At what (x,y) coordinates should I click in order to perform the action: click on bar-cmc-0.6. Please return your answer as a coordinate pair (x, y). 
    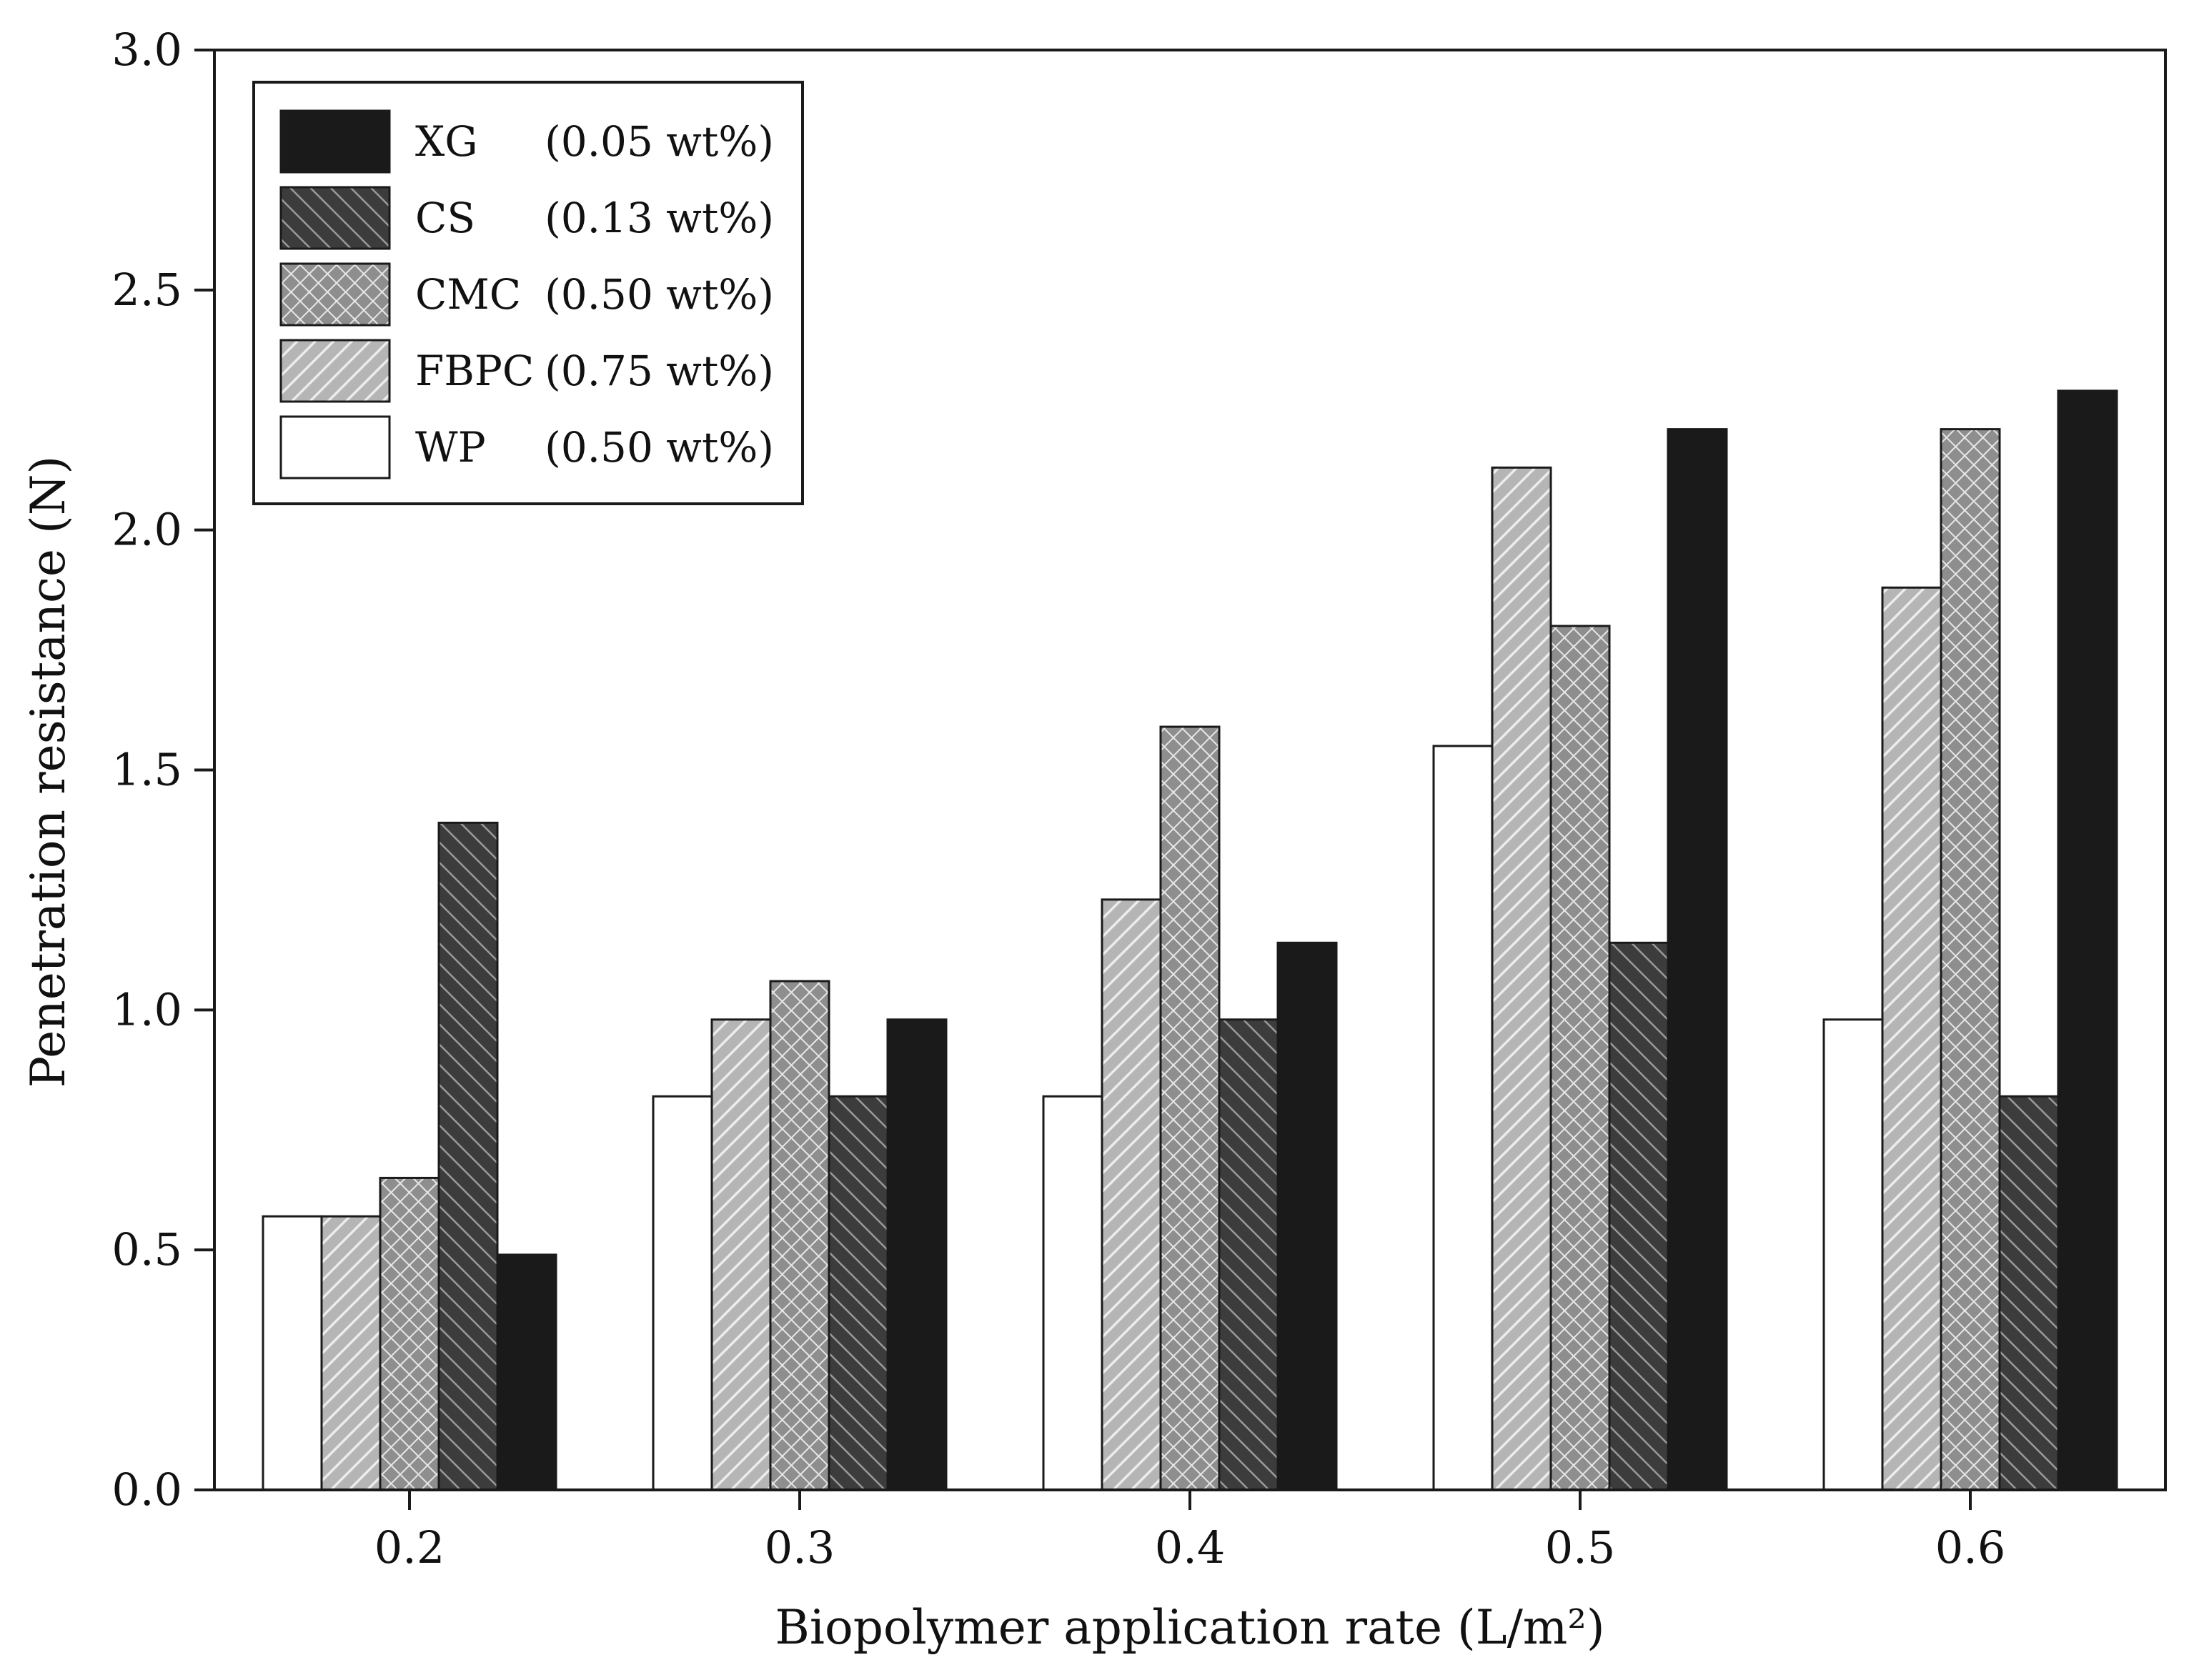
    Looking at the image, I should click on (1970, 959).